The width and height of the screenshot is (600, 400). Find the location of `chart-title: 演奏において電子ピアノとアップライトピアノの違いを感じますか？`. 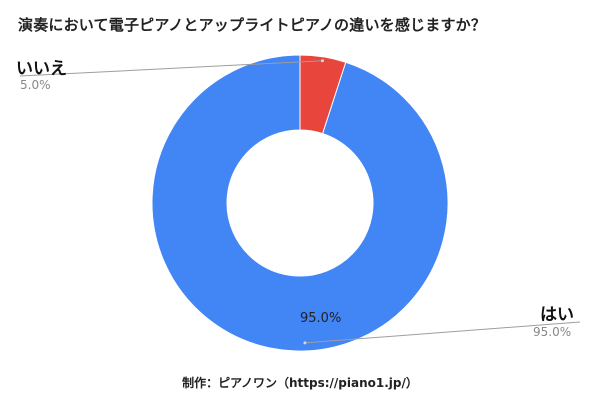

chart-title: 演奏において電子ピアノとアップライトピアノの違いを感じますか？ is located at coordinates (252, 25).